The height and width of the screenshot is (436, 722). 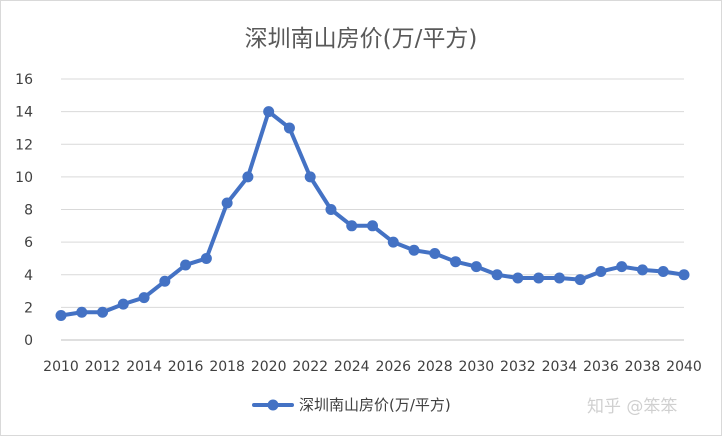 What do you see at coordinates (352, 226) in the screenshot?
I see `data-point-2024` at bounding box center [352, 226].